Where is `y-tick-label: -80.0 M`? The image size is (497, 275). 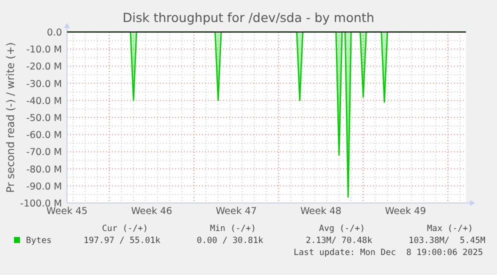
y-tick-label: -80.0 M is located at coordinates (44, 170).